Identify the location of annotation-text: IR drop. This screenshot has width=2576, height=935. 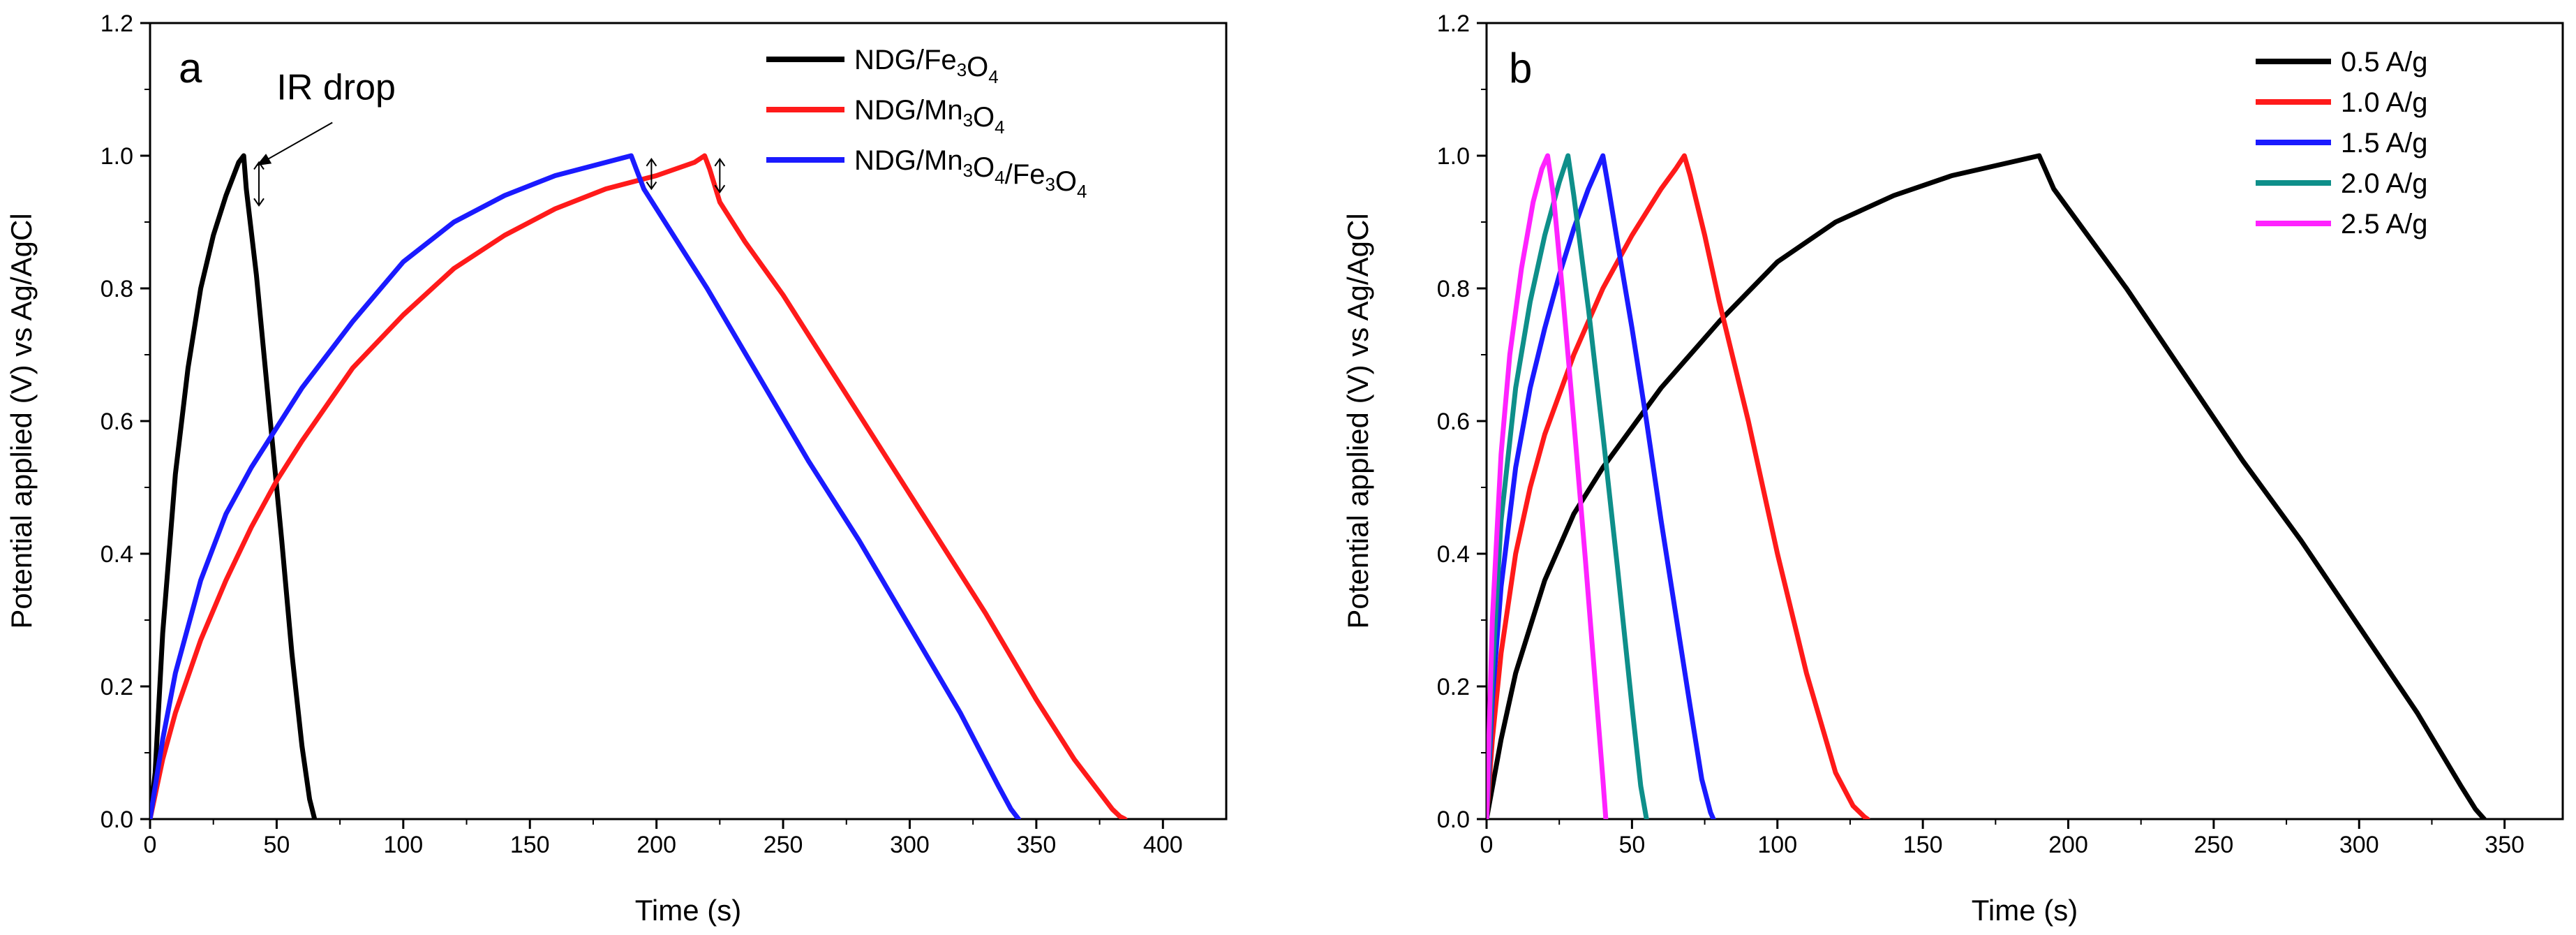
(336, 87).